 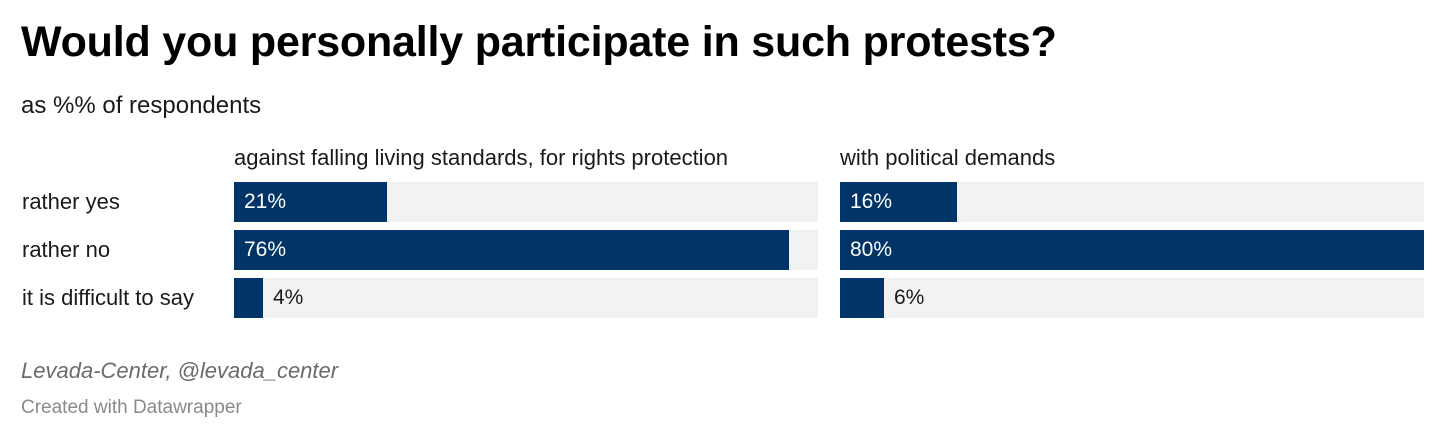 What do you see at coordinates (265, 201) in the screenshot?
I see `data-label: 21%` at bounding box center [265, 201].